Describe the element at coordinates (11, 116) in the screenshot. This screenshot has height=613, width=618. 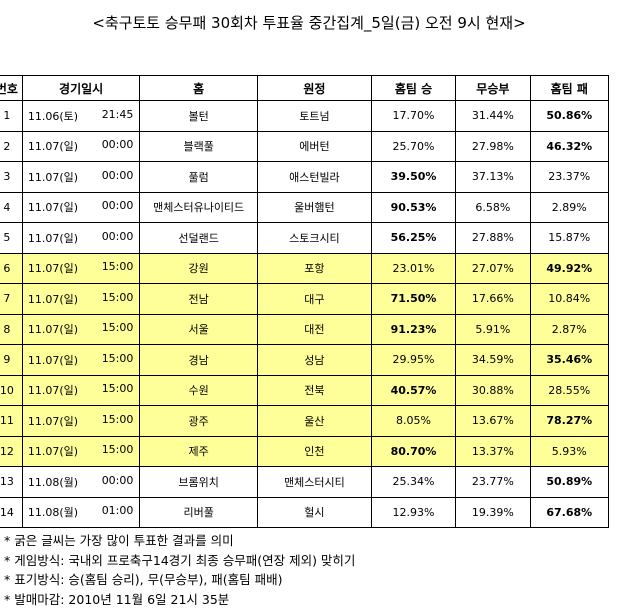
I see `number-cell: 1` at that location.